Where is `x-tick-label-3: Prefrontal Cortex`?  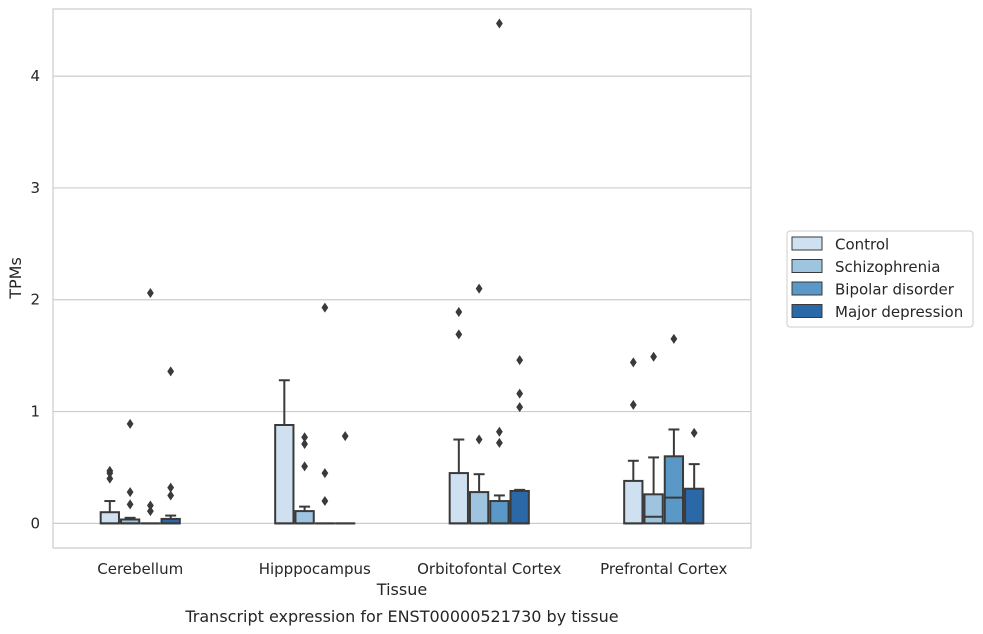 x-tick-label-3: Prefrontal Cortex is located at coordinates (663, 569).